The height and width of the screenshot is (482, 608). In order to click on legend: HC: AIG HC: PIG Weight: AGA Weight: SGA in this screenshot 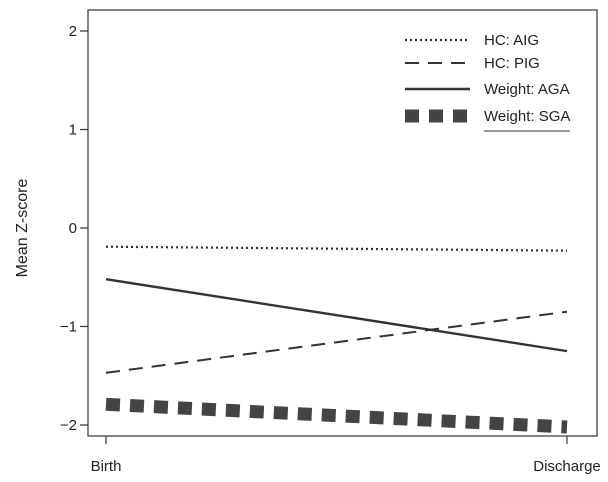, I will do `click(487, 82)`.